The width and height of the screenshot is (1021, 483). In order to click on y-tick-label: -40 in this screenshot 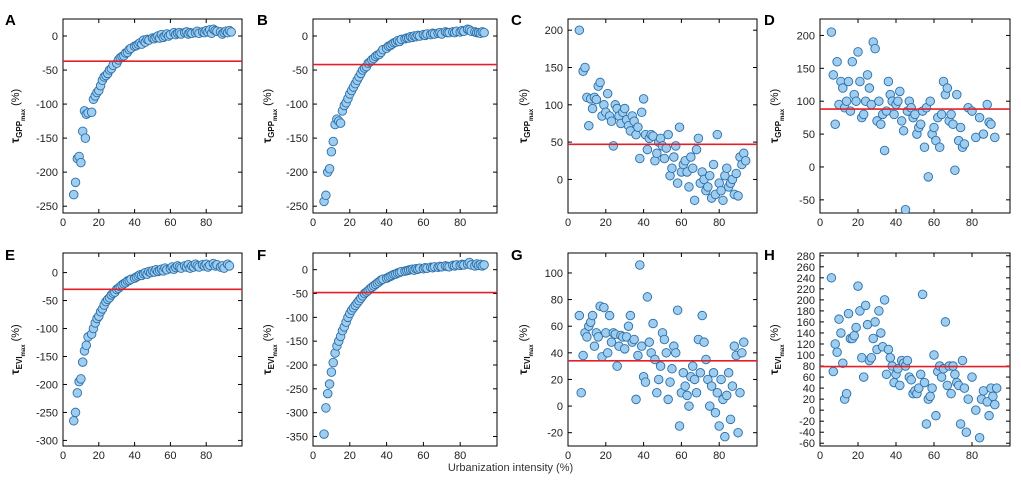, I will do `click(807, 433)`.